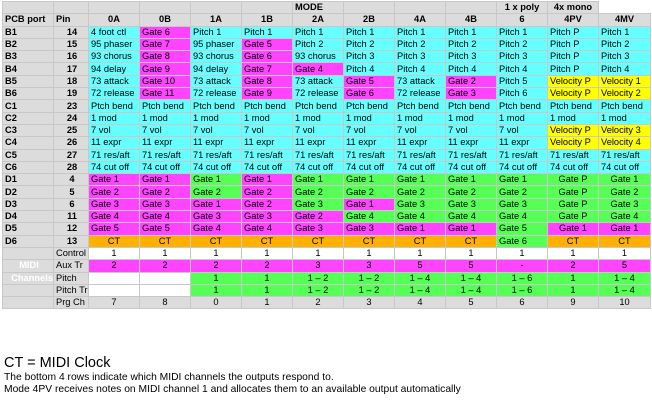 This screenshot has height=408, width=652. What do you see at coordinates (71, 106) in the screenshot?
I see `pin-cell: 23` at bounding box center [71, 106].